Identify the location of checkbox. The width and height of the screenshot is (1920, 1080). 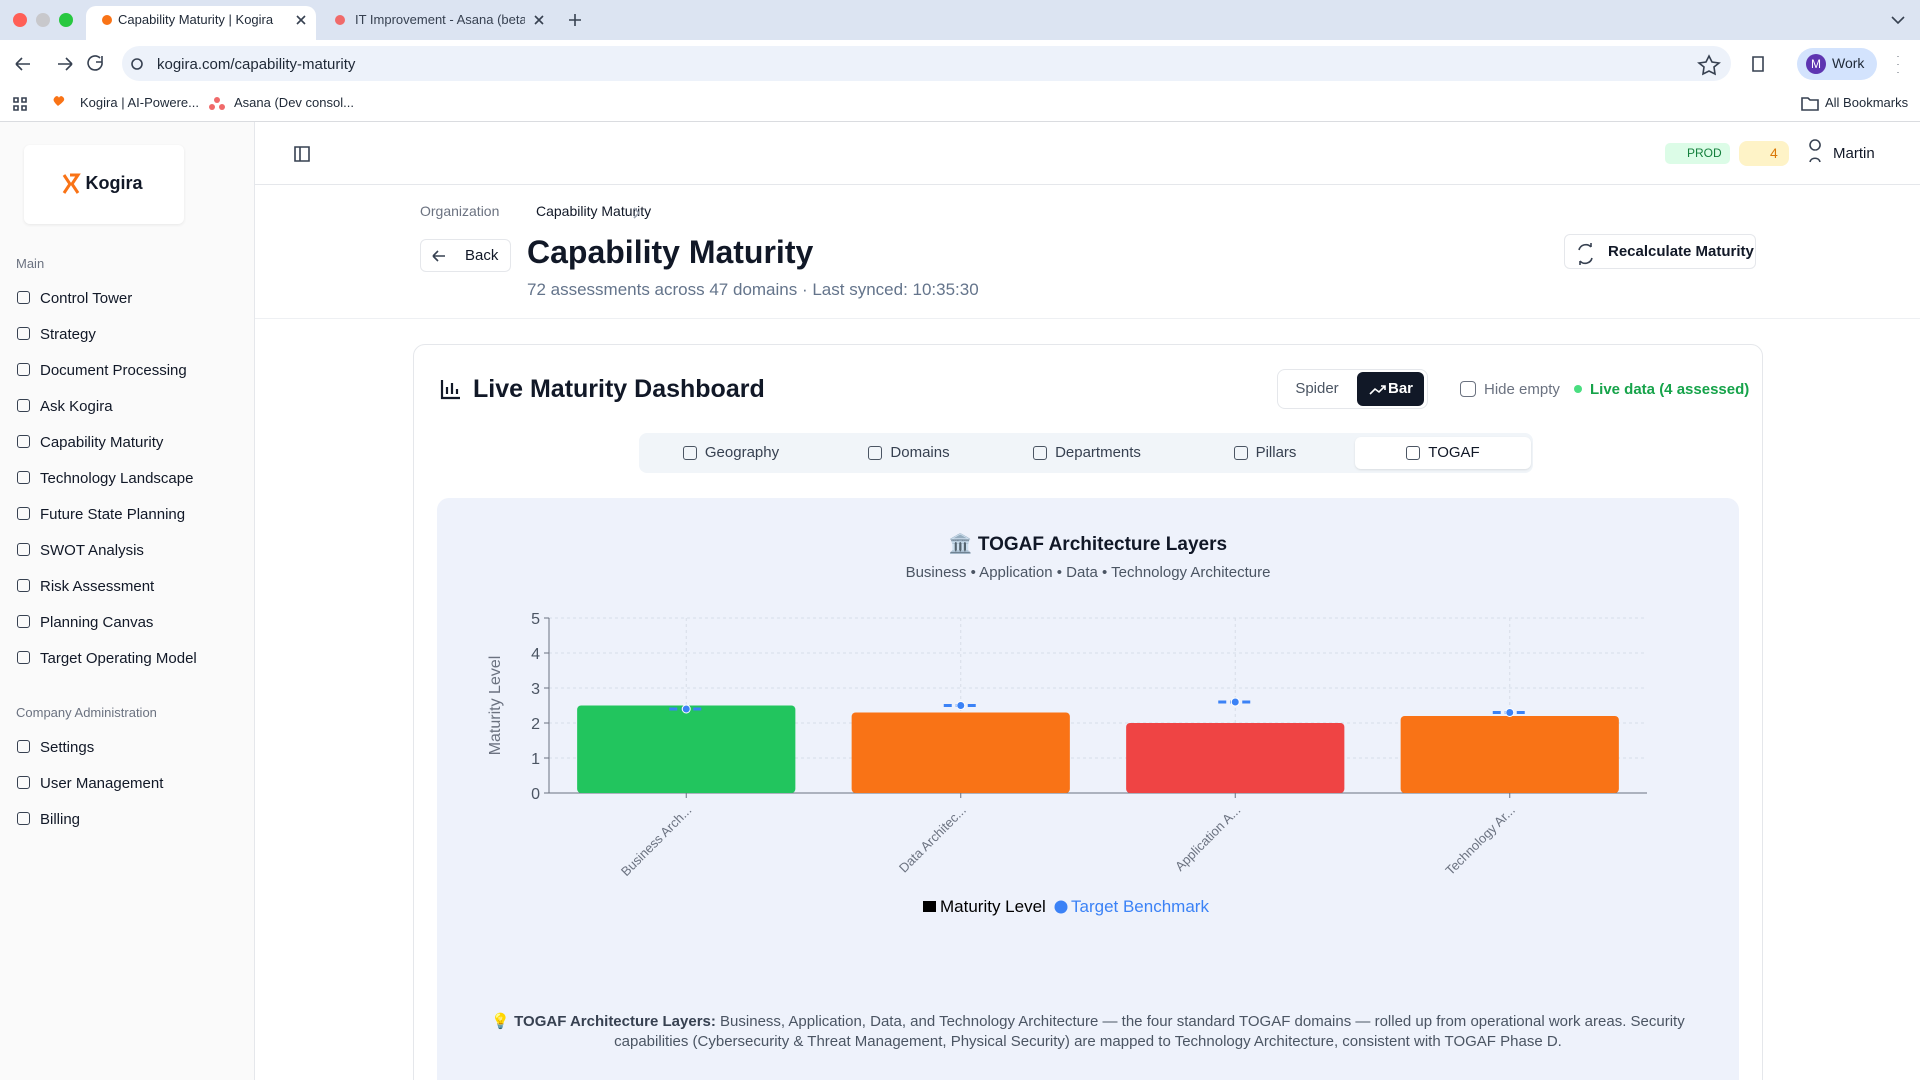
(1468, 389).